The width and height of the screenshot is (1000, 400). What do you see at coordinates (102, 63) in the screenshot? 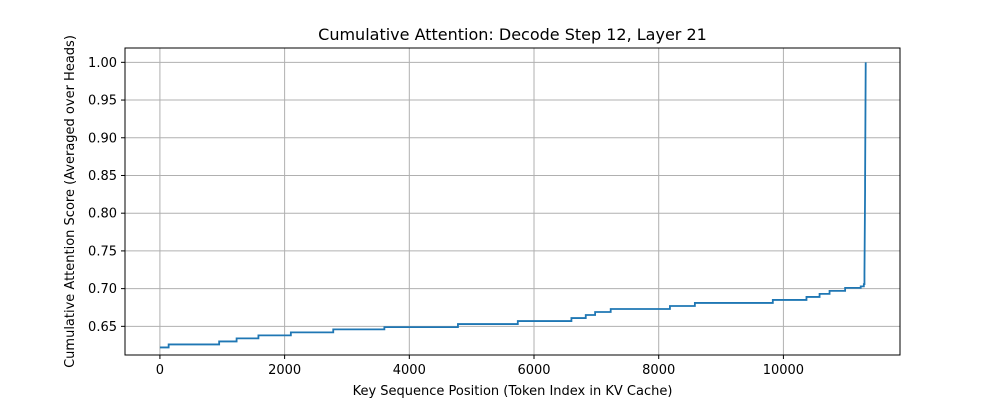
I see `y-tick-label: 1.00` at bounding box center [102, 63].